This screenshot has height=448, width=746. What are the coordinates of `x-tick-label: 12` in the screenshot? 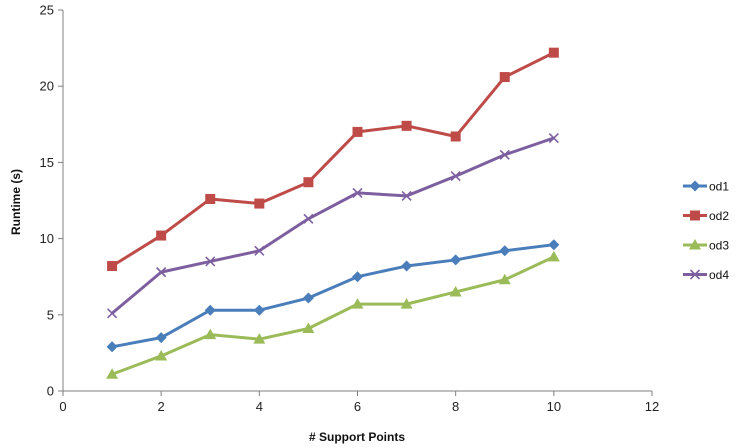 It's located at (652, 406).